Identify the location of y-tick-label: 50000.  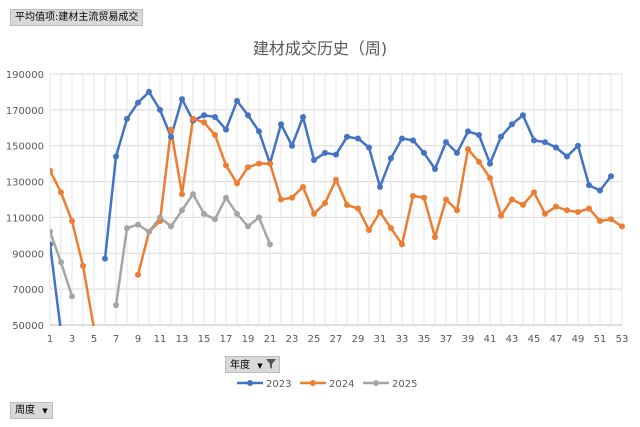
(28, 326).